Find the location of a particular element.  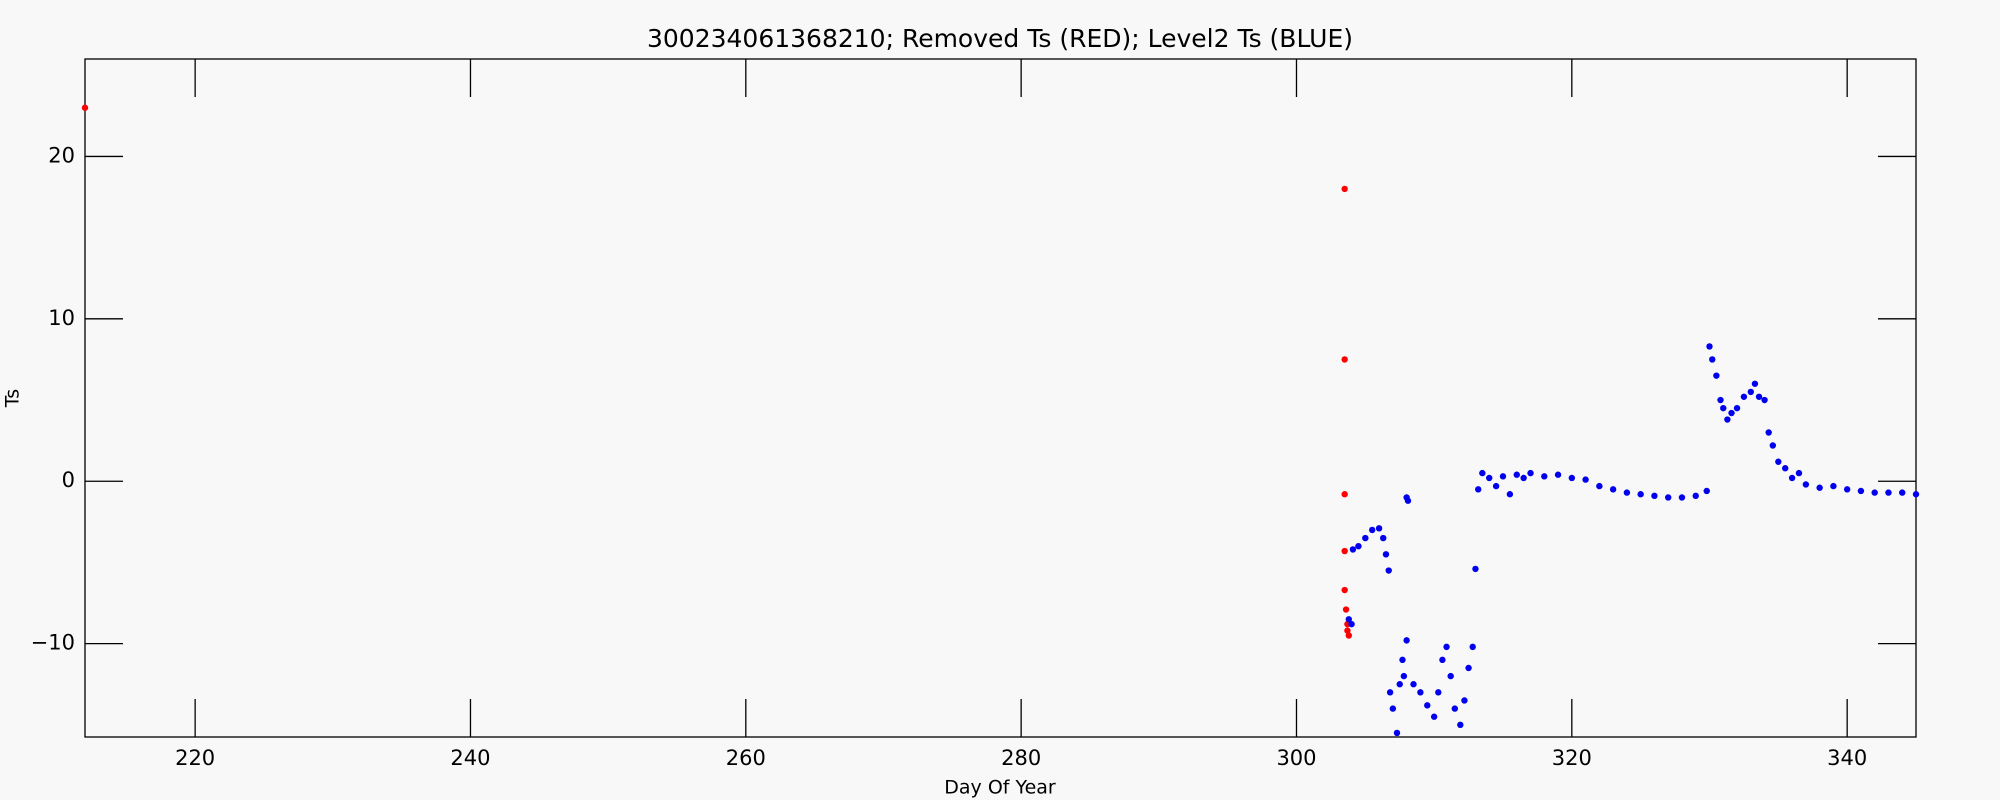

y-tick-label: 0 is located at coordinates (68, 480).